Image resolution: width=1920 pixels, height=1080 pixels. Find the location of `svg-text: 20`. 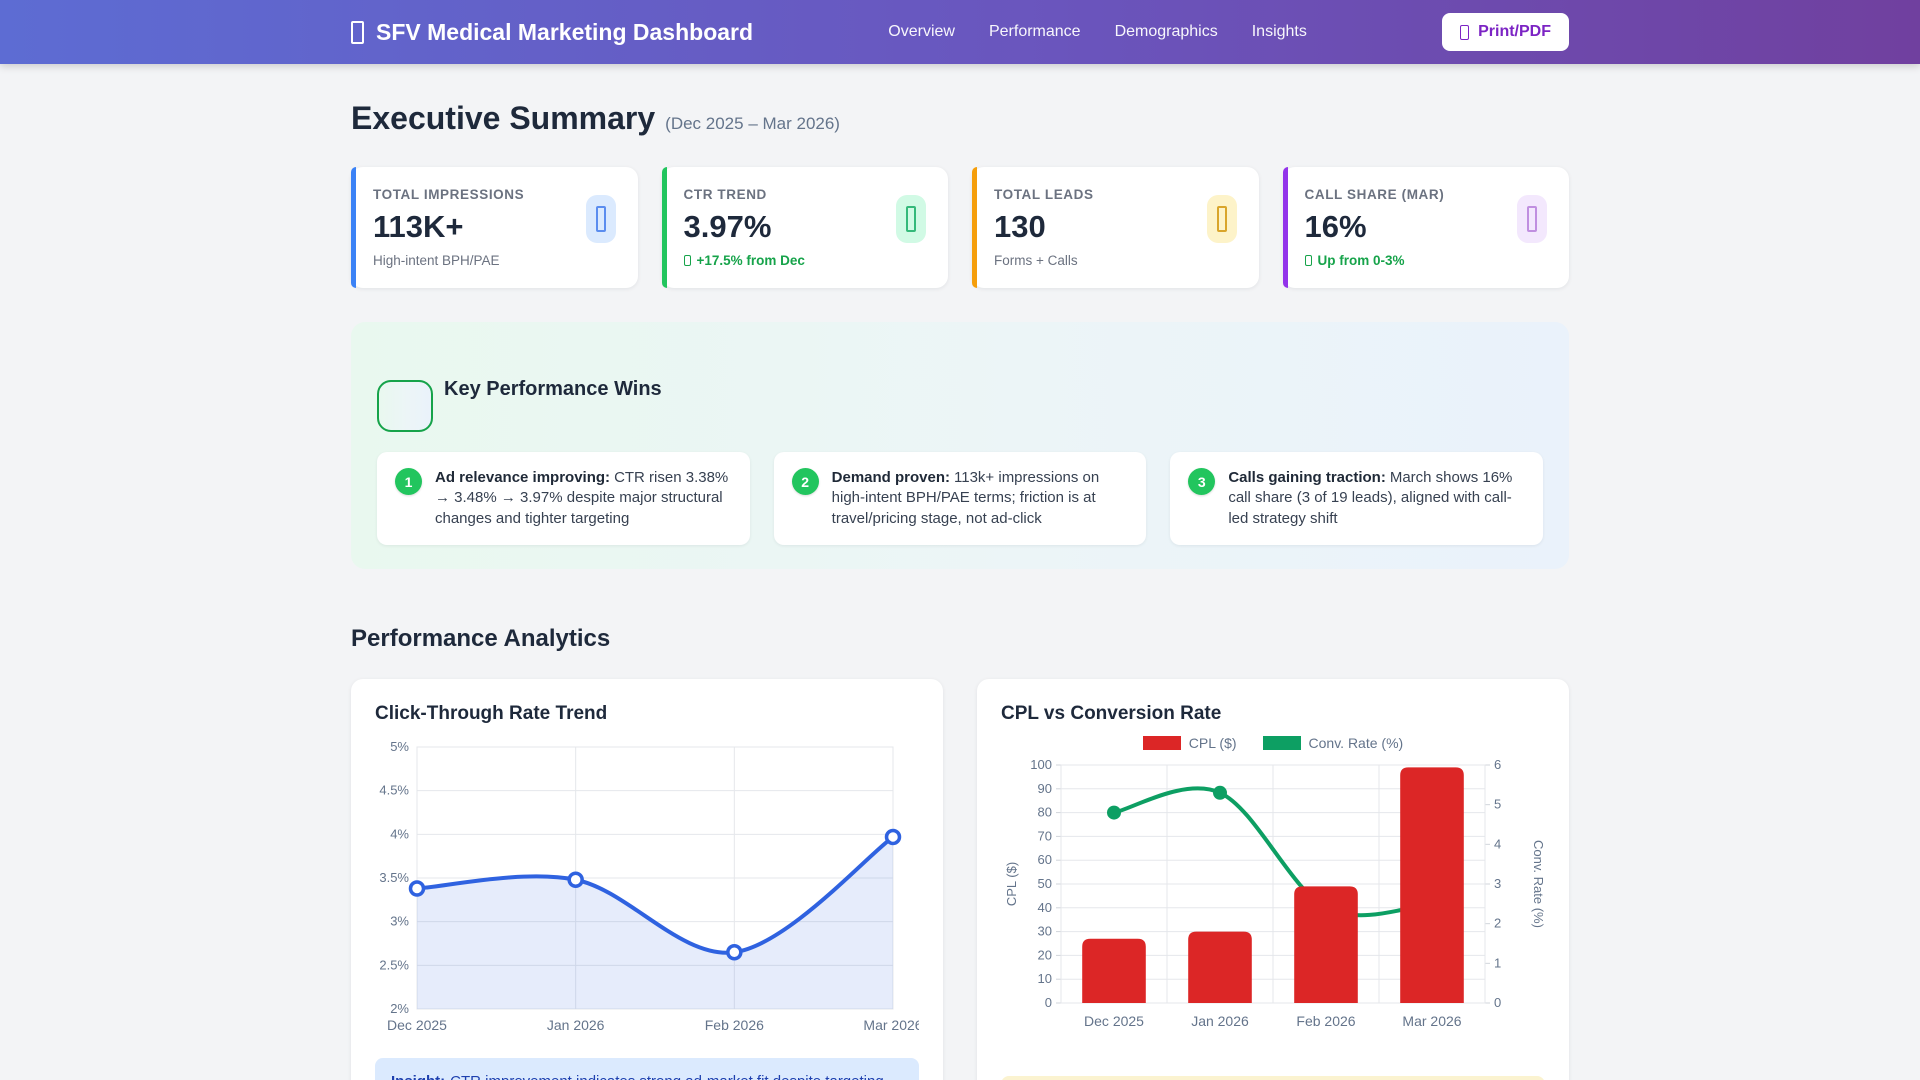

svg-text: 20 is located at coordinates (1045, 955).